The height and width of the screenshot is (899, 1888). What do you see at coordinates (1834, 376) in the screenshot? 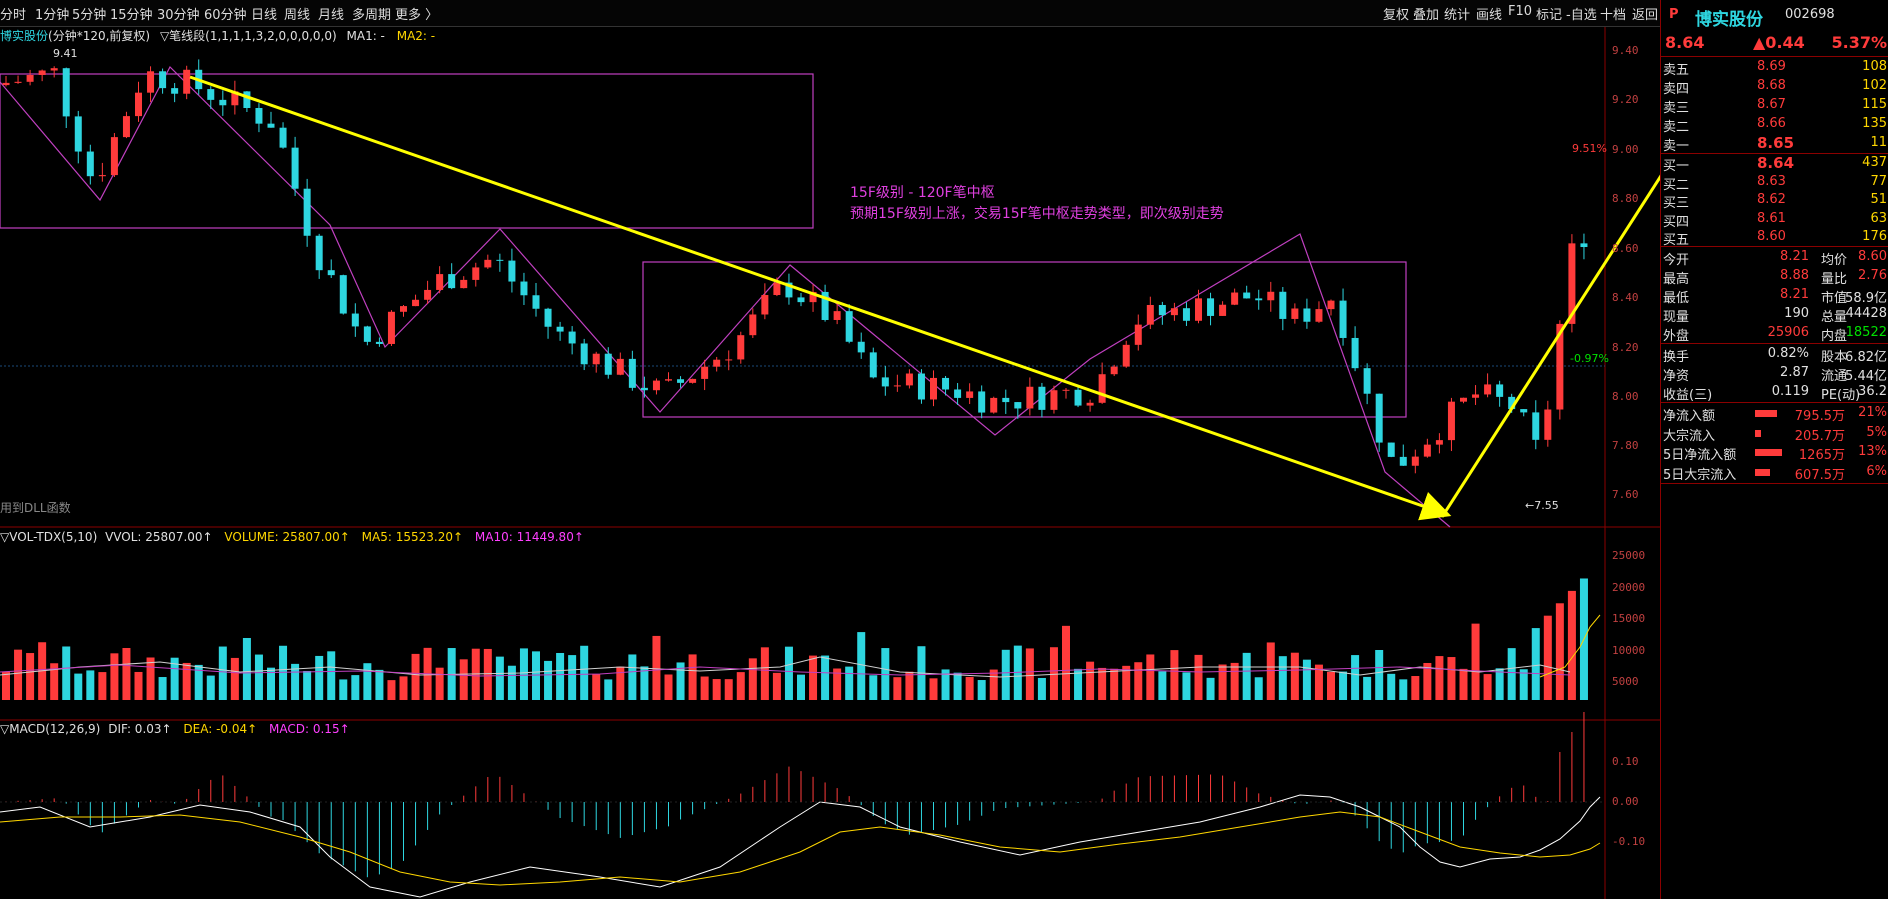
I see `stat-label: 流通` at bounding box center [1834, 376].